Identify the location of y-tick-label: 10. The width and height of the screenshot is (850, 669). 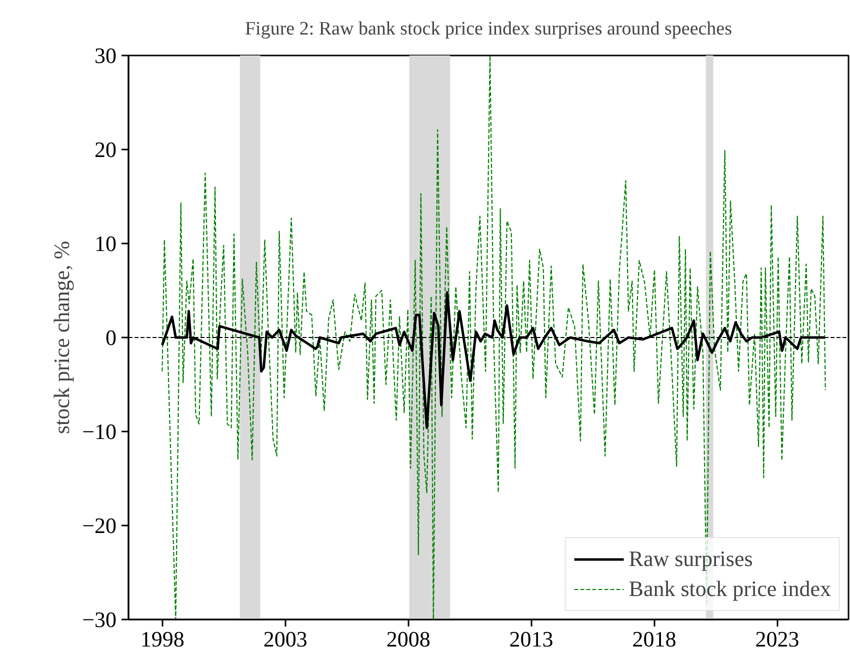
(105, 243).